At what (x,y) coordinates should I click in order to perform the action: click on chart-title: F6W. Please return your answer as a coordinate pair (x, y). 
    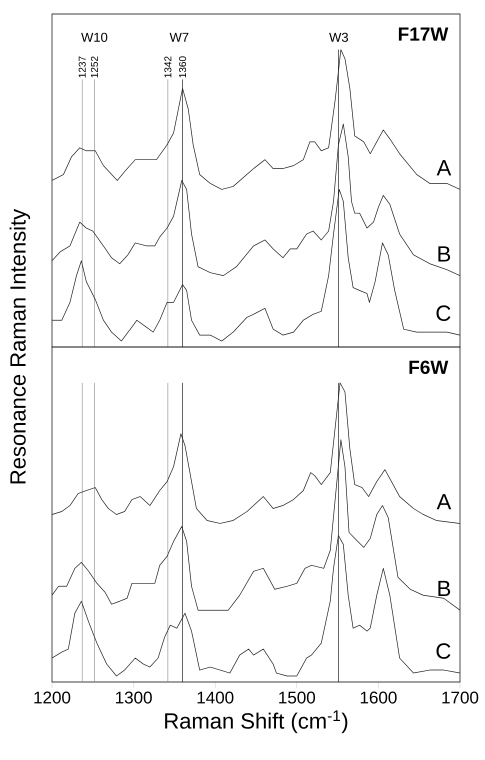
    Looking at the image, I should click on (428, 367).